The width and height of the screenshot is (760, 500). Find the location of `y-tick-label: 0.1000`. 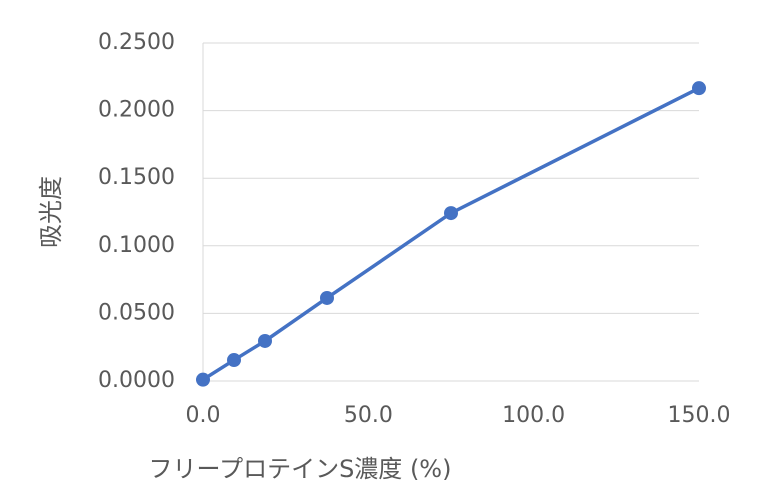

y-tick-label: 0.1000 is located at coordinates (136, 245).